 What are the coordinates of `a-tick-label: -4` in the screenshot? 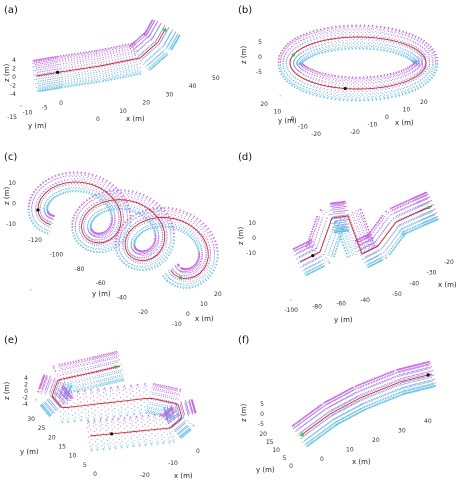 It's located at (13, 94).